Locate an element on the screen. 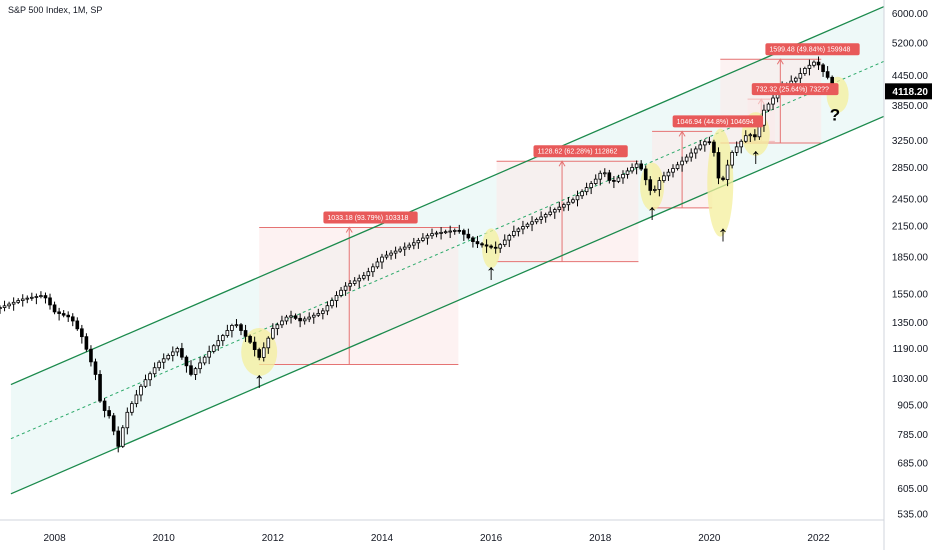  last-price-label: 4118.20 is located at coordinates (910, 92).